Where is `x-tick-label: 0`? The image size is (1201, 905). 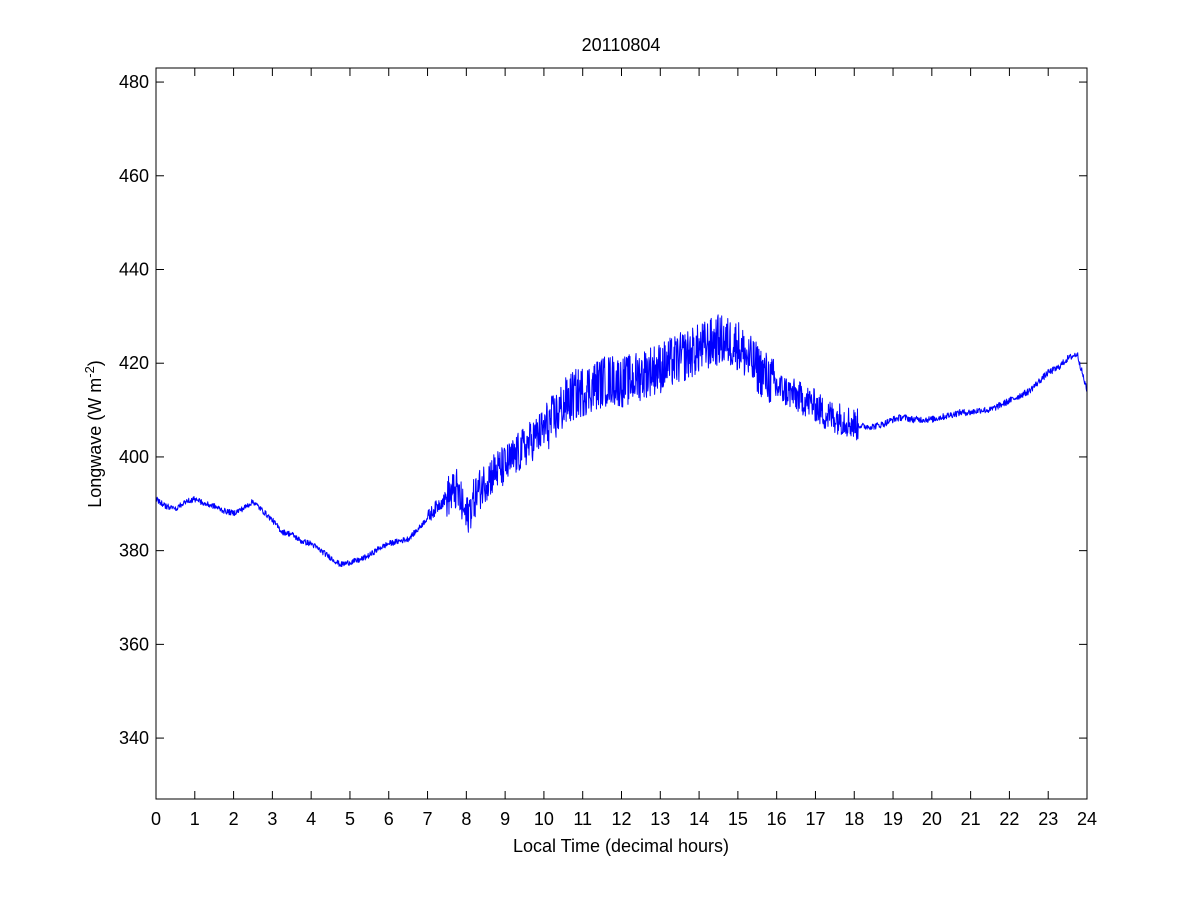
x-tick-label: 0 is located at coordinates (156, 819).